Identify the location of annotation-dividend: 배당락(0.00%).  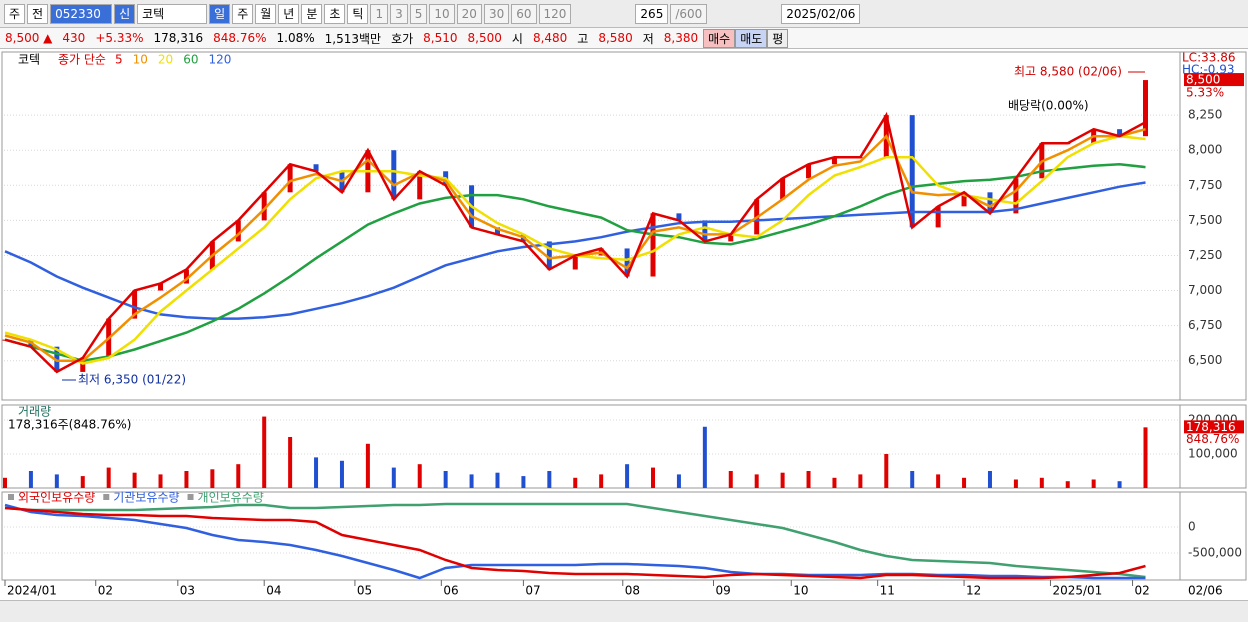
(1048, 106).